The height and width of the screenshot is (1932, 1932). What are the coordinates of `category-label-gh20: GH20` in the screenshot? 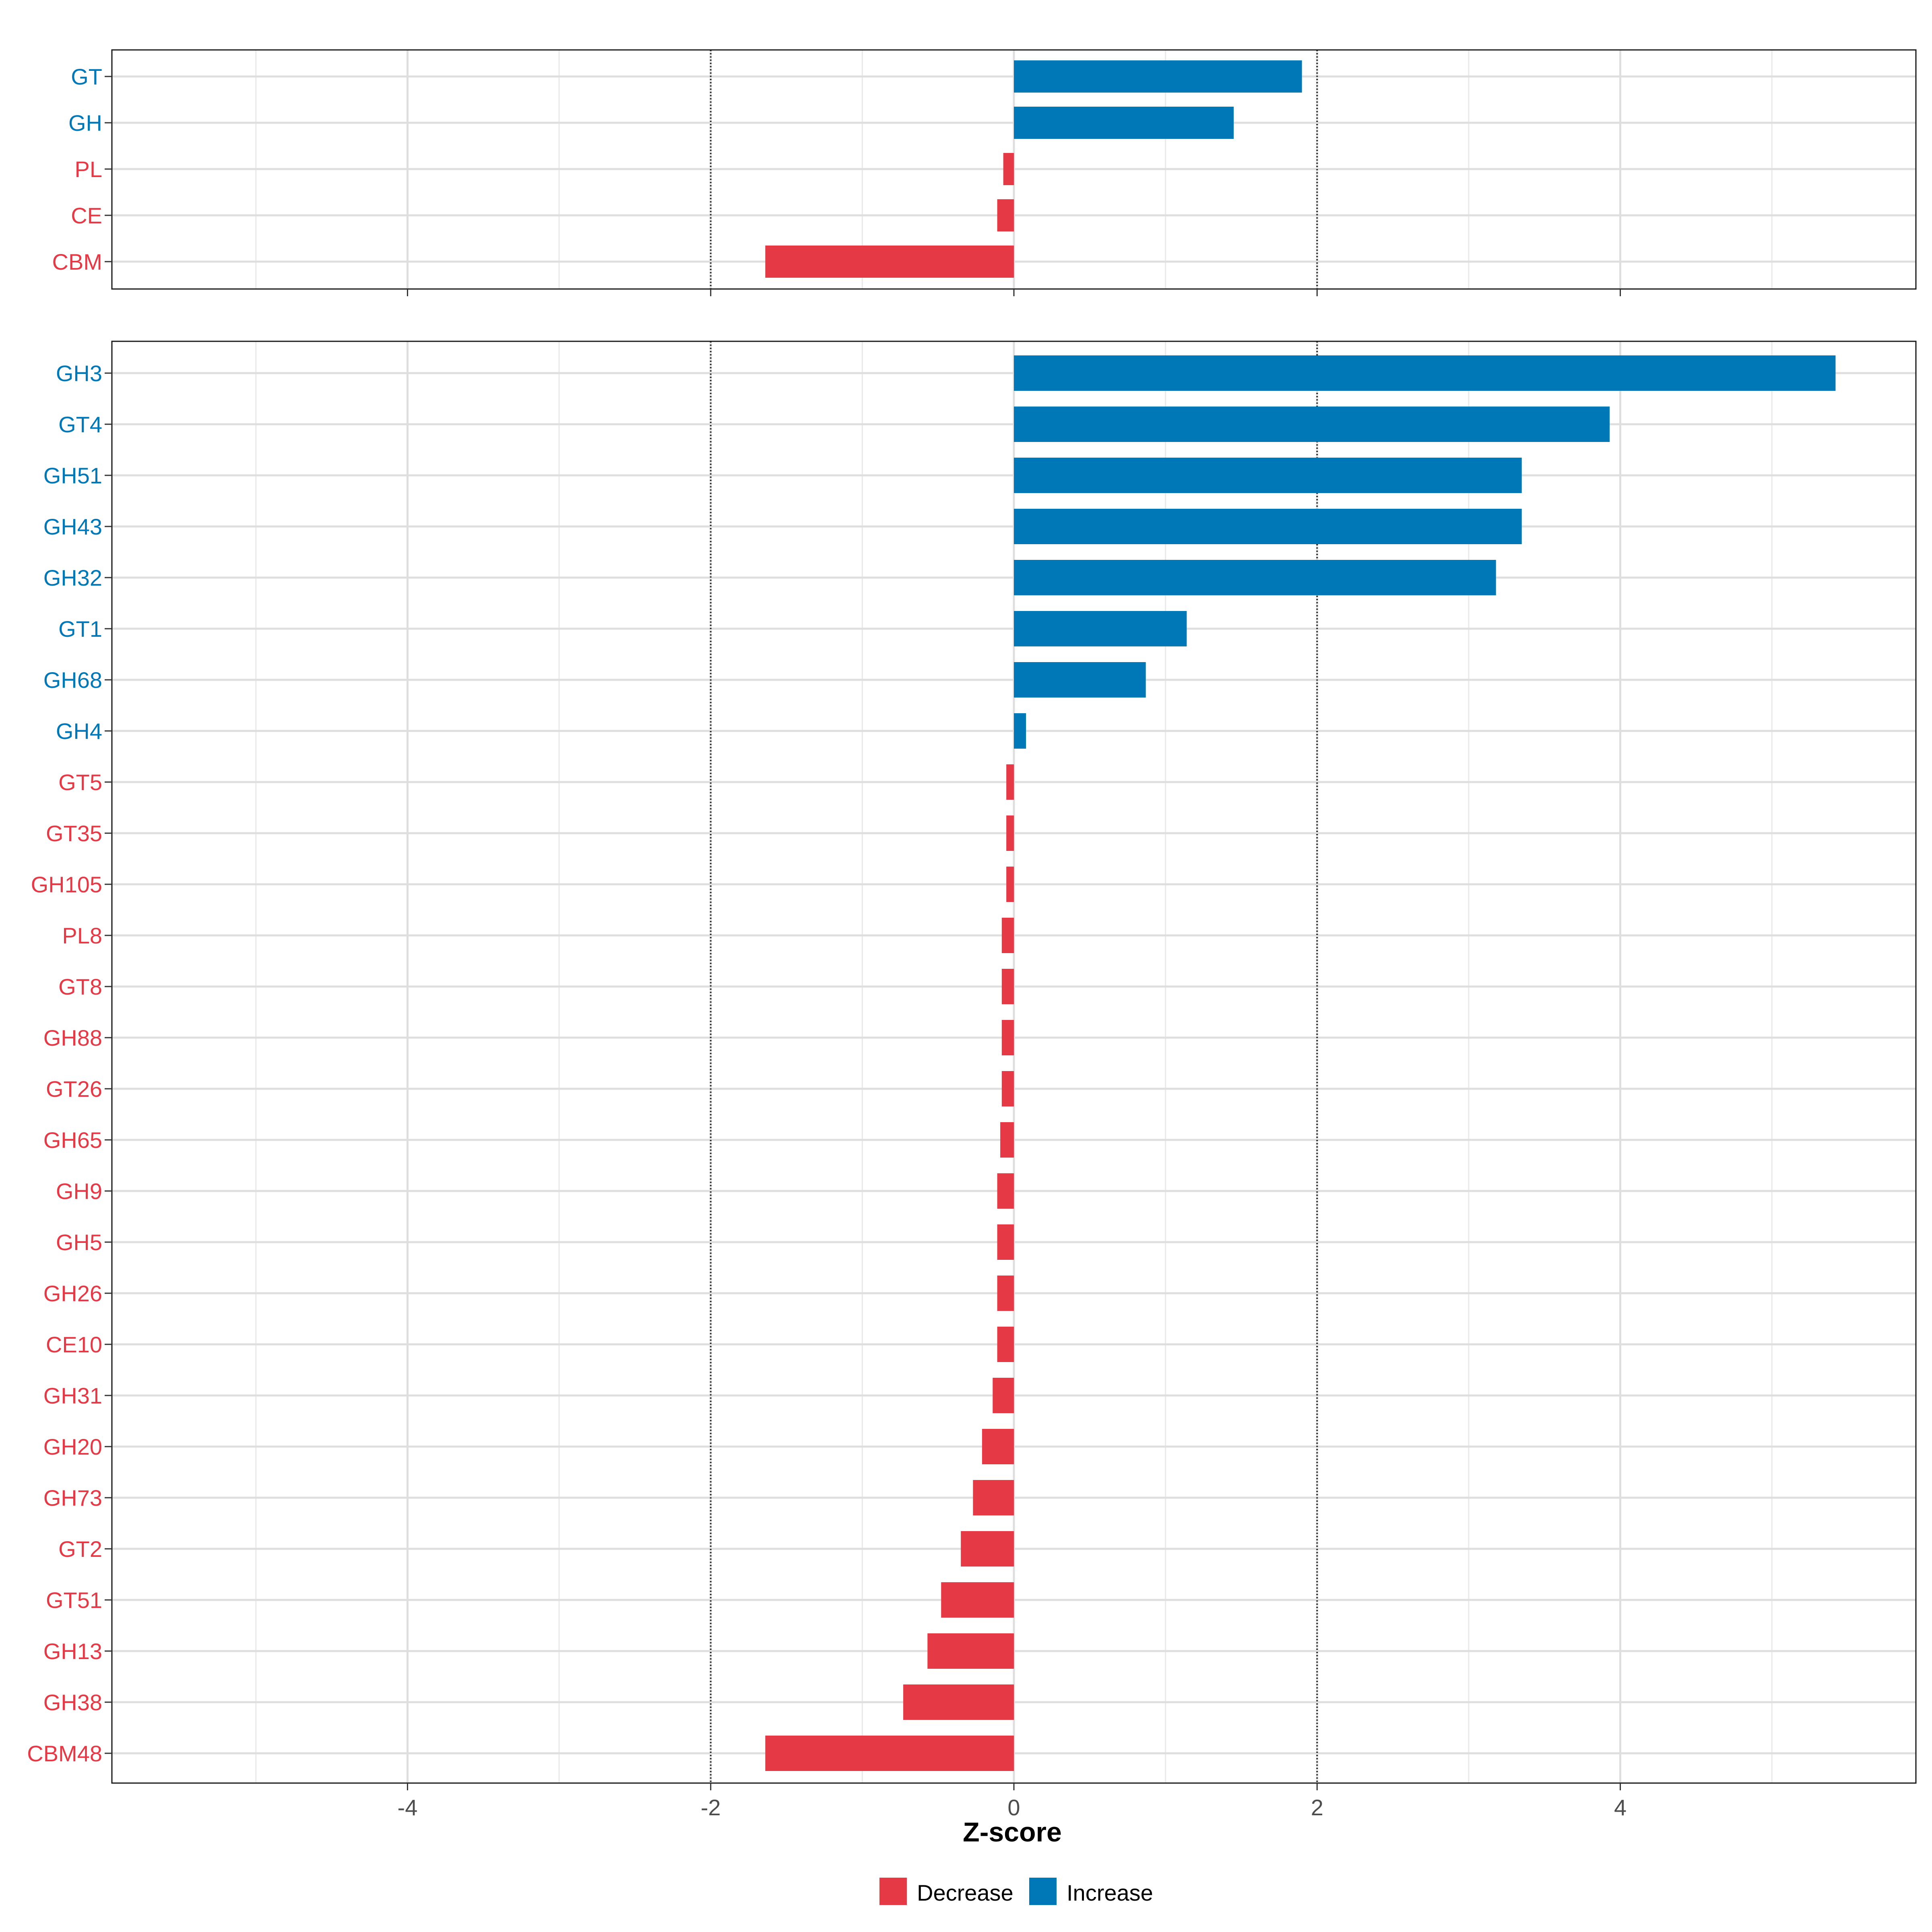 It's located at (72, 1446).